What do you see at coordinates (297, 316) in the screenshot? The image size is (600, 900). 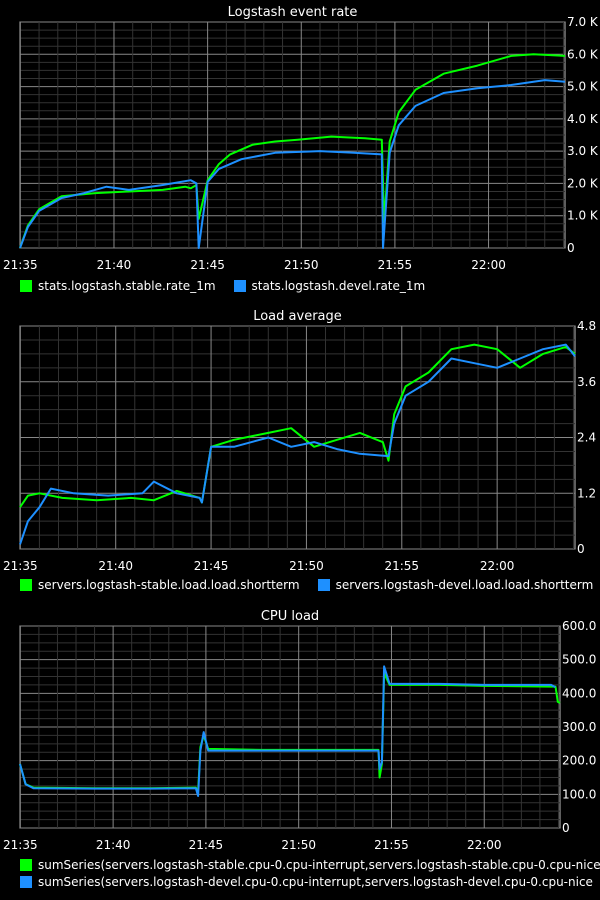 I see `chart-title: Load average` at bounding box center [297, 316].